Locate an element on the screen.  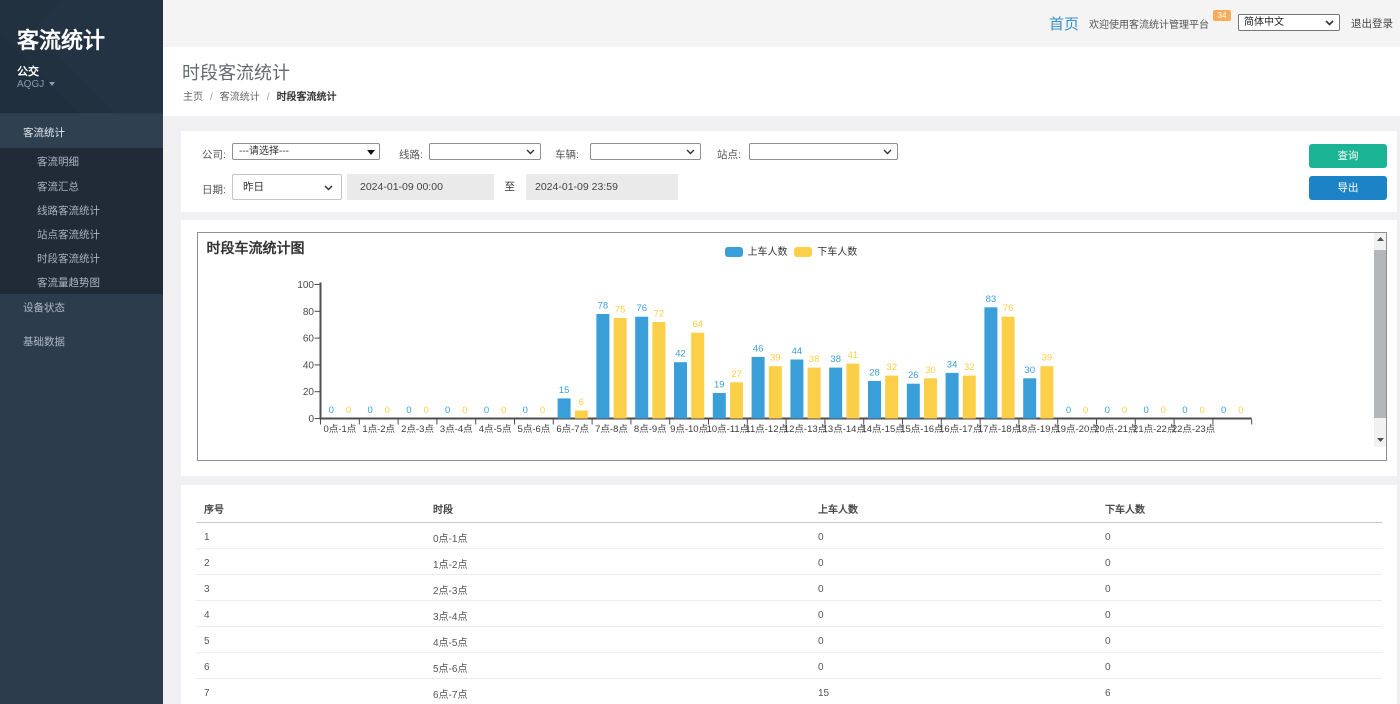
svg-text: 11点-12点 is located at coordinates (766, 429).